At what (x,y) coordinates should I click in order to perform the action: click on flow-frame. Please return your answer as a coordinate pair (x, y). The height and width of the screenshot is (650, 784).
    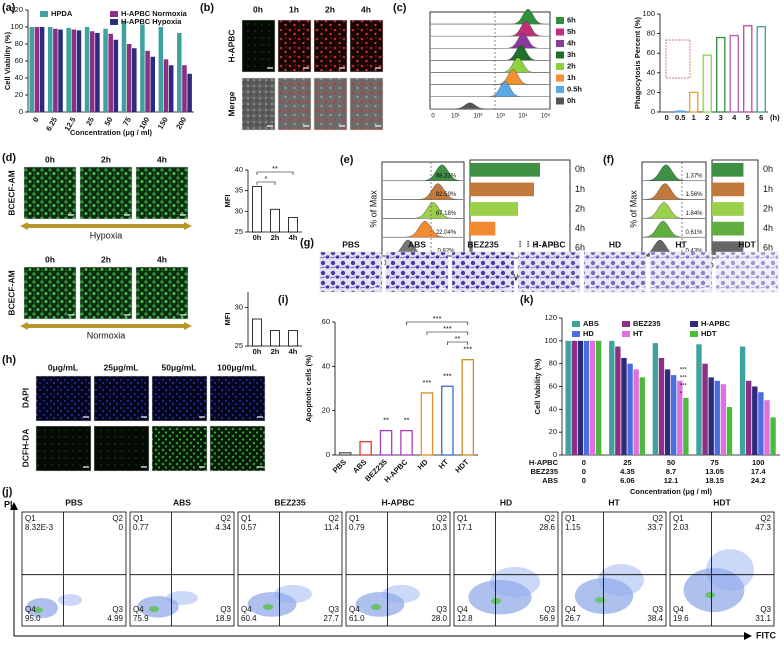
    Looking at the image, I should click on (182, 569).